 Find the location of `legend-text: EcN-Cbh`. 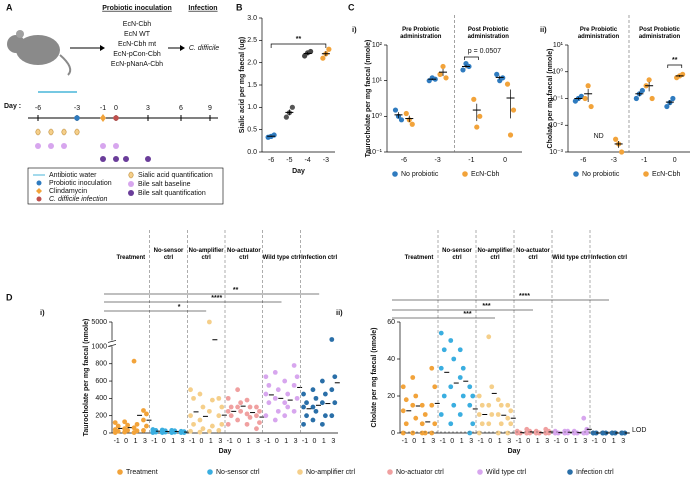

legend-text: EcN-Cbh is located at coordinates (666, 174).